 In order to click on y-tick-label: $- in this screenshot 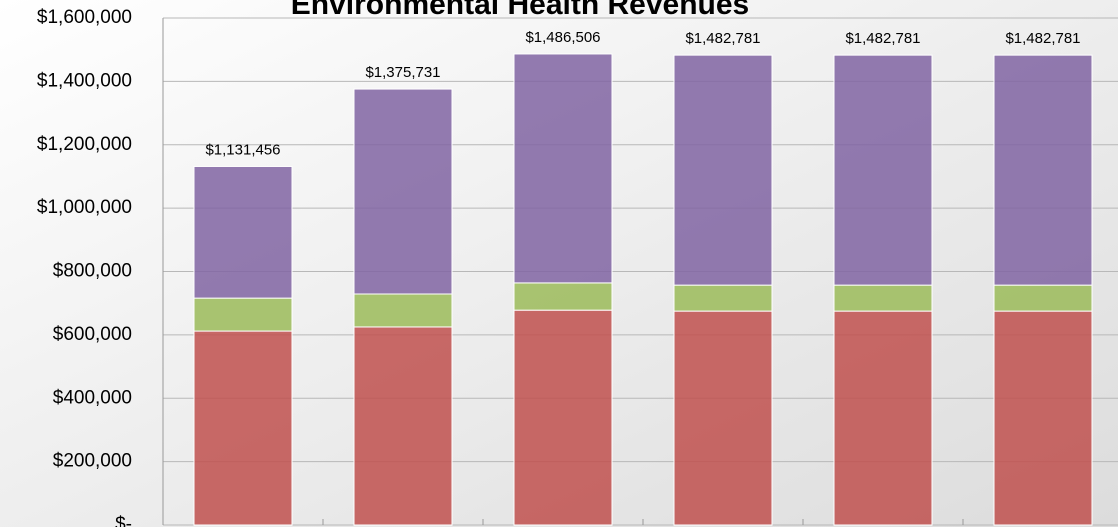, I will do `click(123, 520)`.